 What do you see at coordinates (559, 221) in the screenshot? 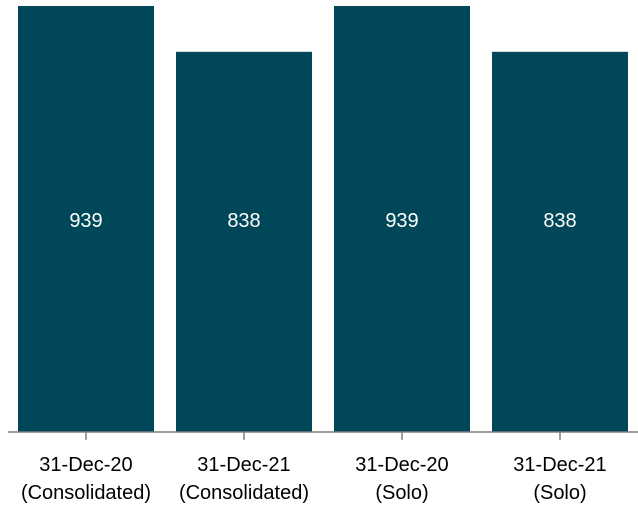
I see `bar-value-label-4: 838` at bounding box center [559, 221].